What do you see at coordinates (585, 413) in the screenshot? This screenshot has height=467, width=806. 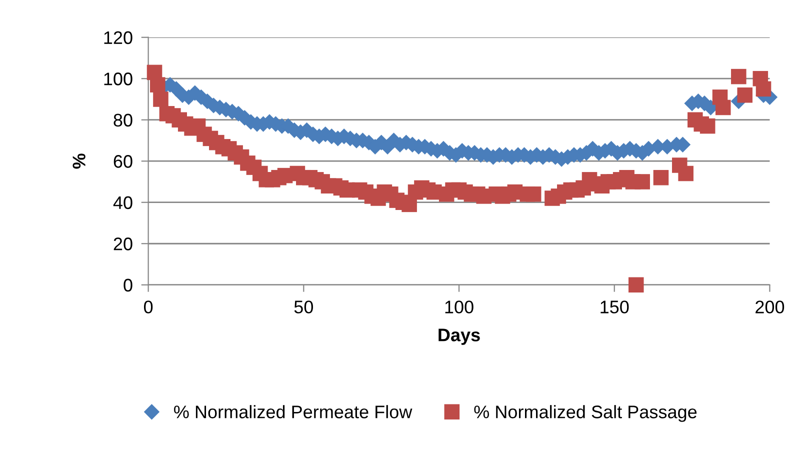 I see `legend-label: % Normalized Salt Passage` at bounding box center [585, 413].